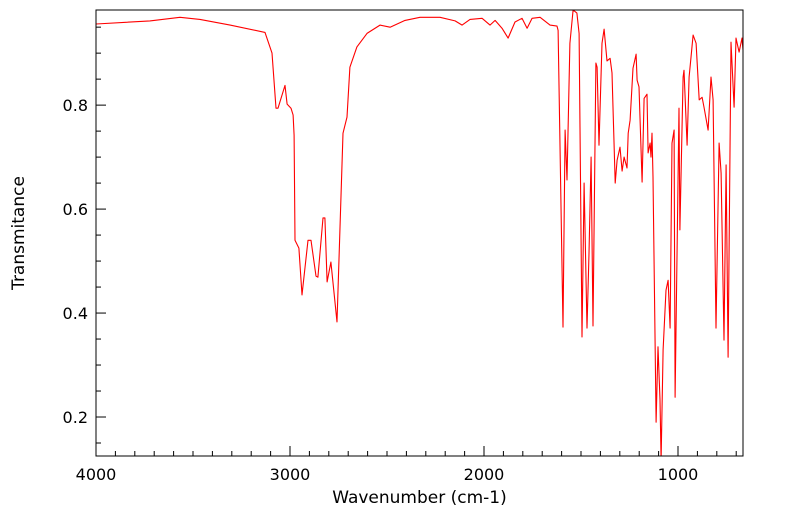 The image size is (799, 520). Describe the element at coordinates (96, 474) in the screenshot. I see `x-tick-label: 4000` at that location.